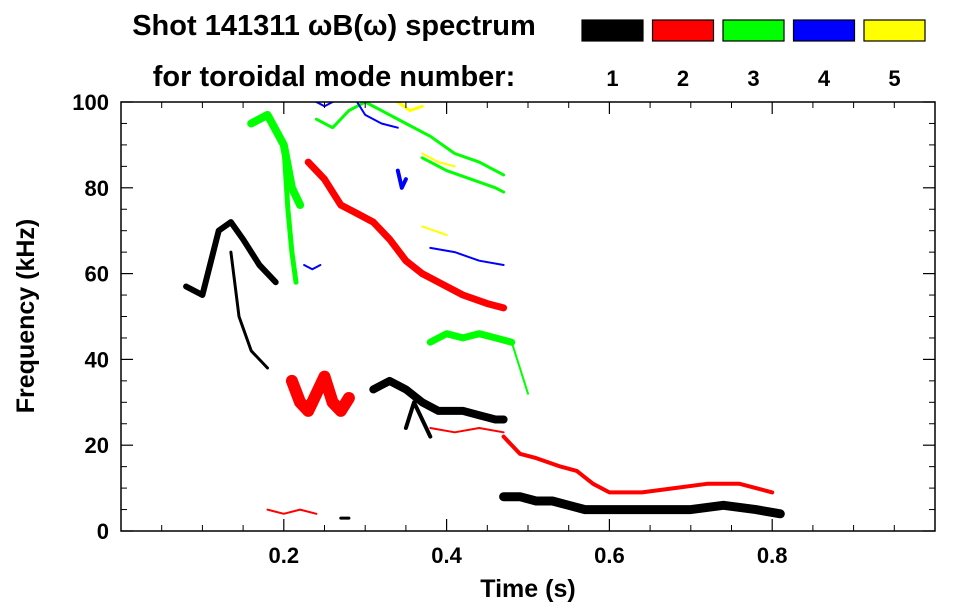  Describe the element at coordinates (683, 30) in the screenshot. I see `legend-swatch-n2` at that location.